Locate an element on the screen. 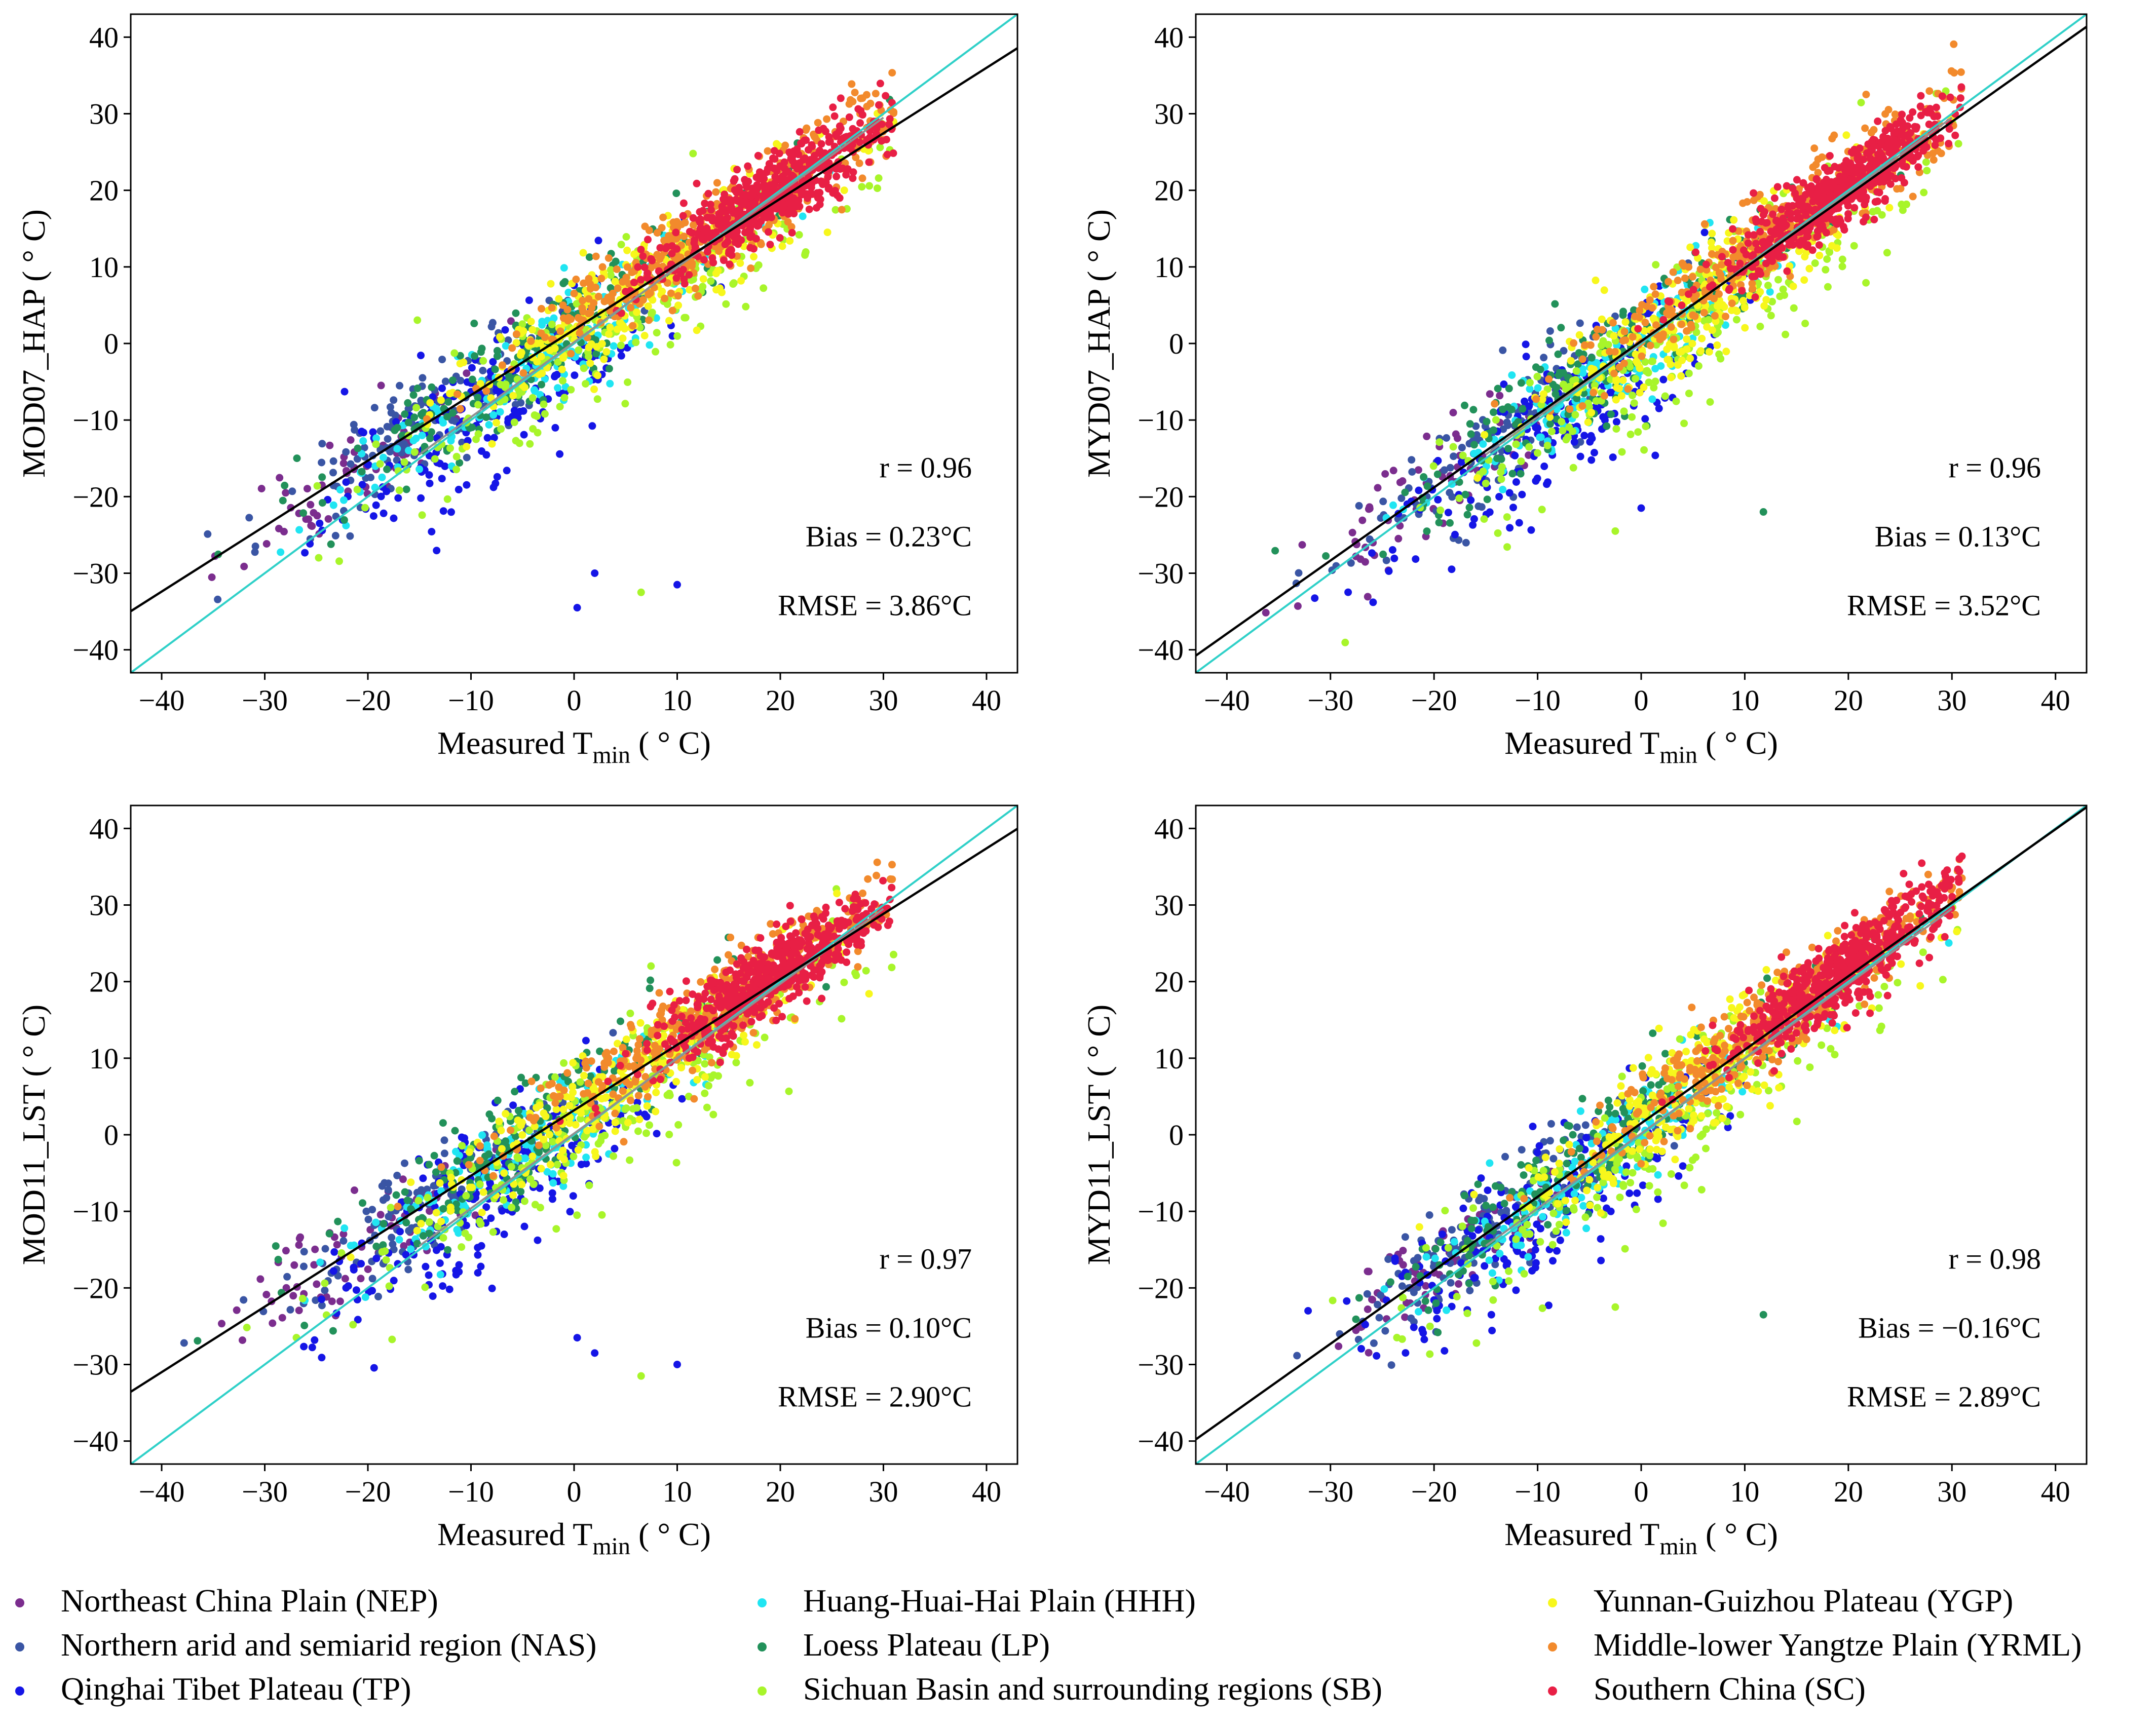  x-tick-label: 30 is located at coordinates (1951, 700).